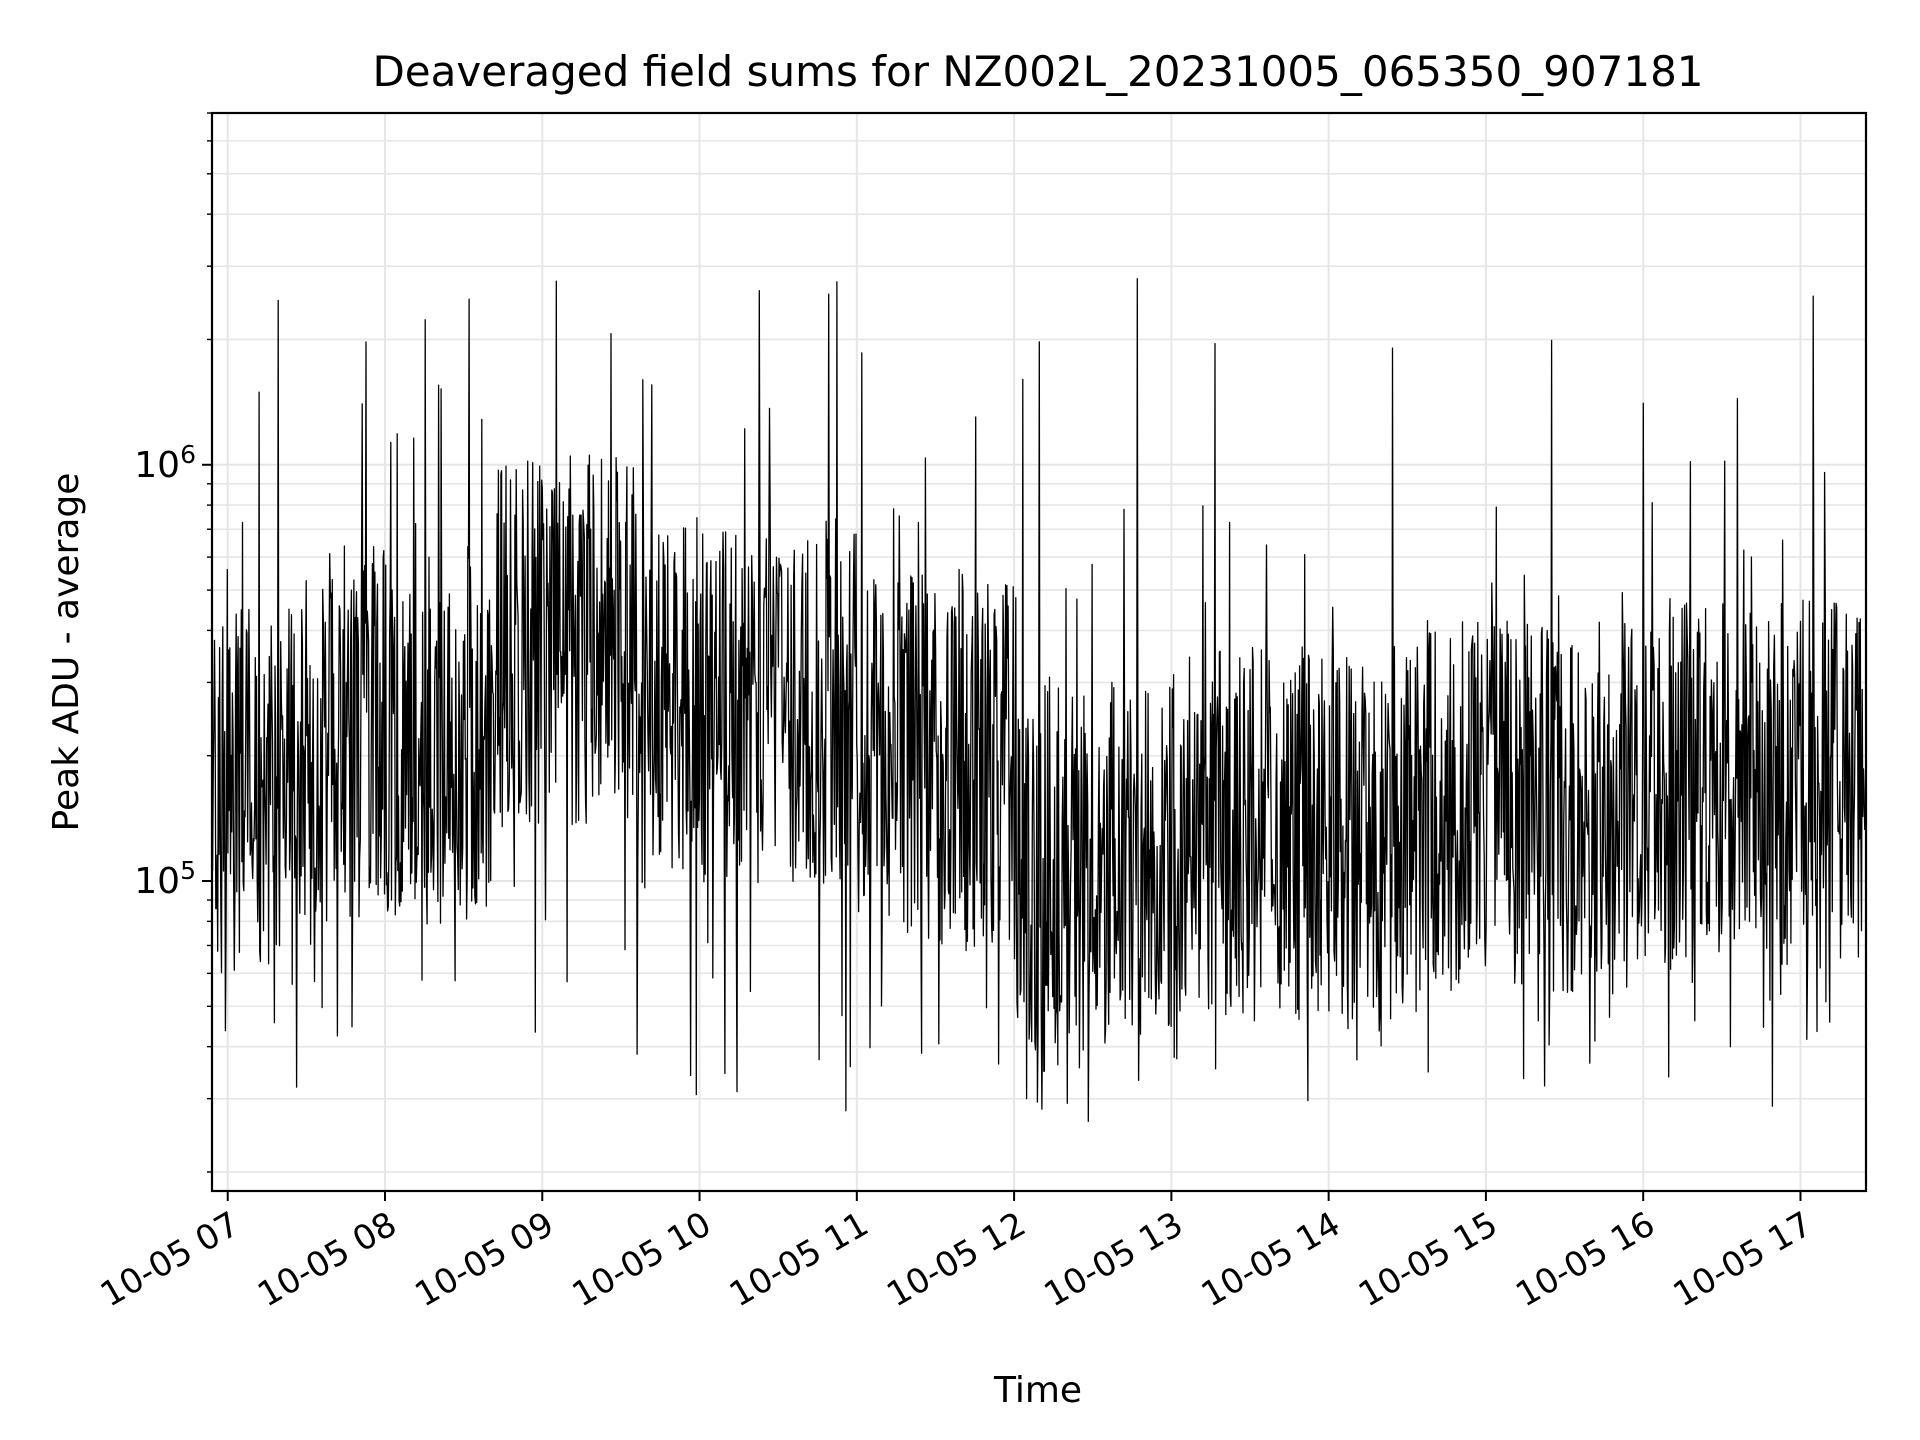 This screenshot has width=1920, height=1440. I want to click on y-axis-label: Peak ADU - average, so click(66, 652).